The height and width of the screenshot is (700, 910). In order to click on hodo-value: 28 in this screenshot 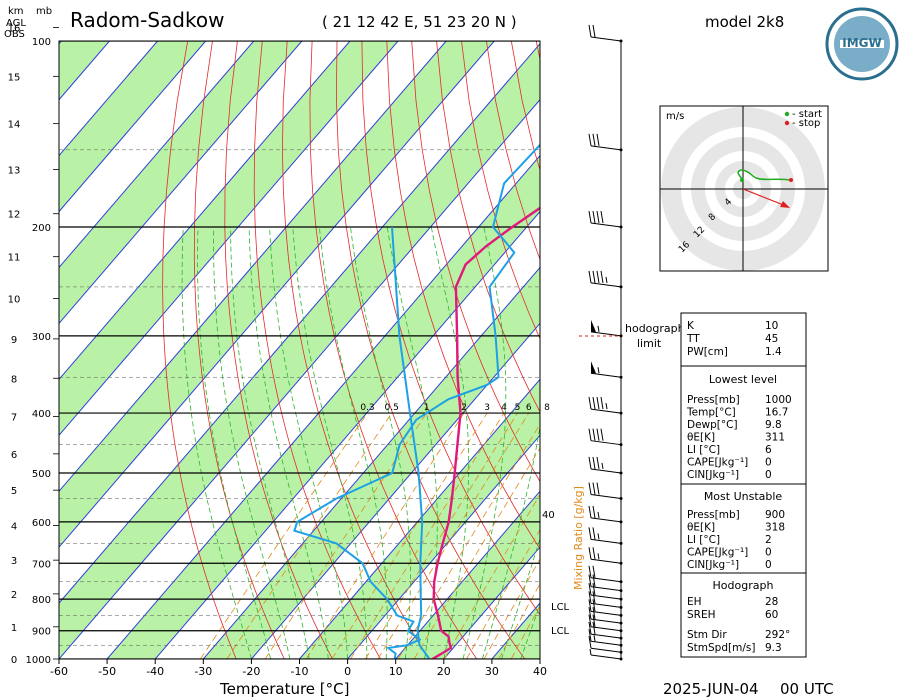, I will do `click(771, 602)`.